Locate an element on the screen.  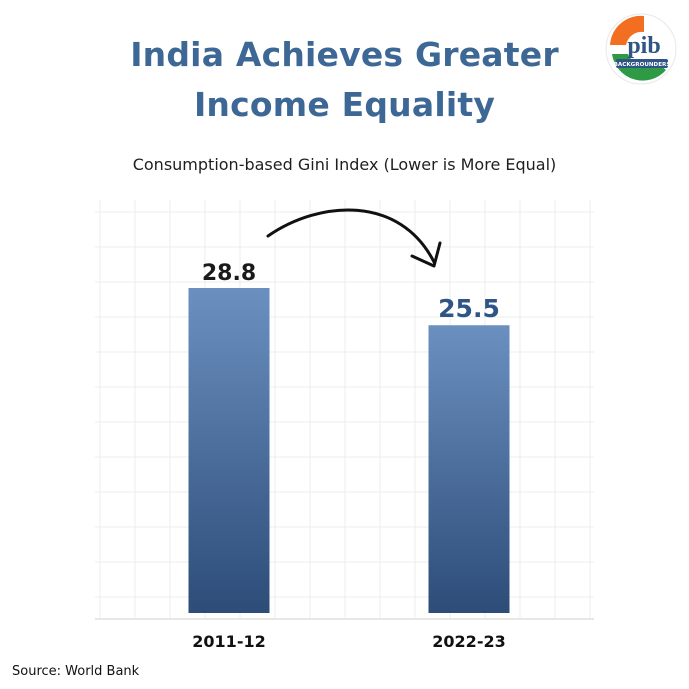
x-ticks-group: 2011-12 2022-23 is located at coordinates (348, 641).